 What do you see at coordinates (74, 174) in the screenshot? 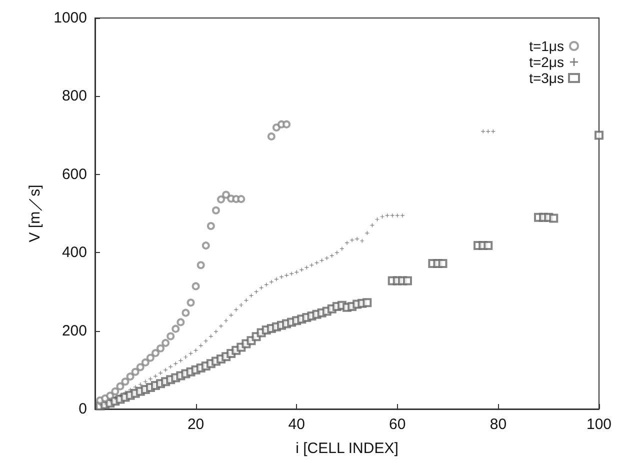
I see `y-tick-label: 600` at bounding box center [74, 174].